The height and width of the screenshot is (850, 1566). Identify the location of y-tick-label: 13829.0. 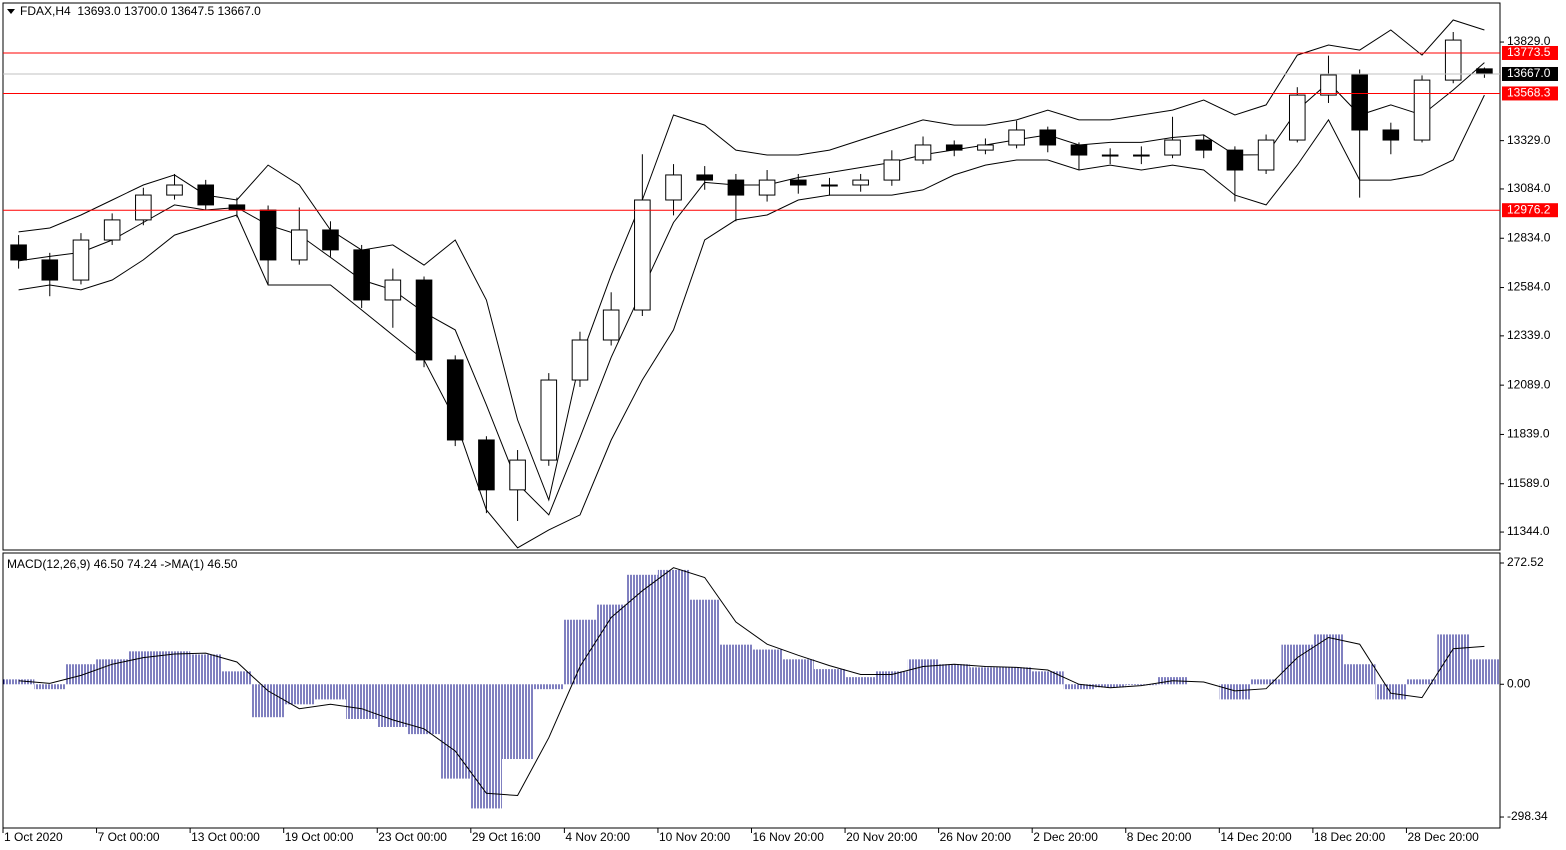
(1529, 41).